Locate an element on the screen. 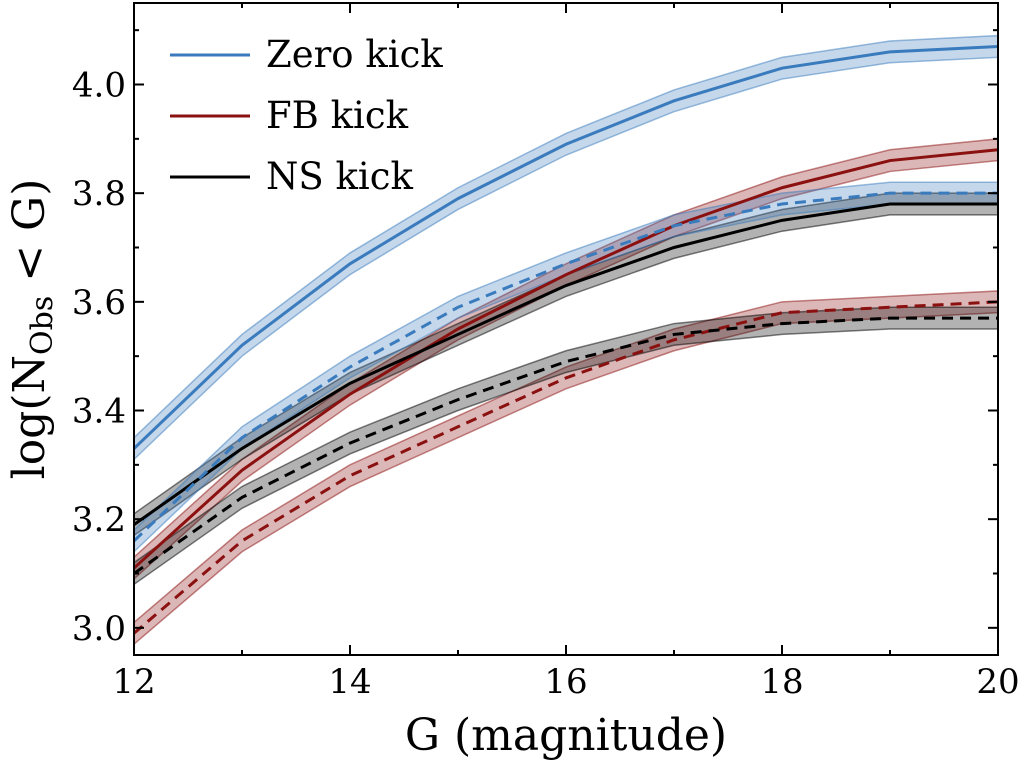  legend-label-ns-kick: NS kick is located at coordinates (339, 176).